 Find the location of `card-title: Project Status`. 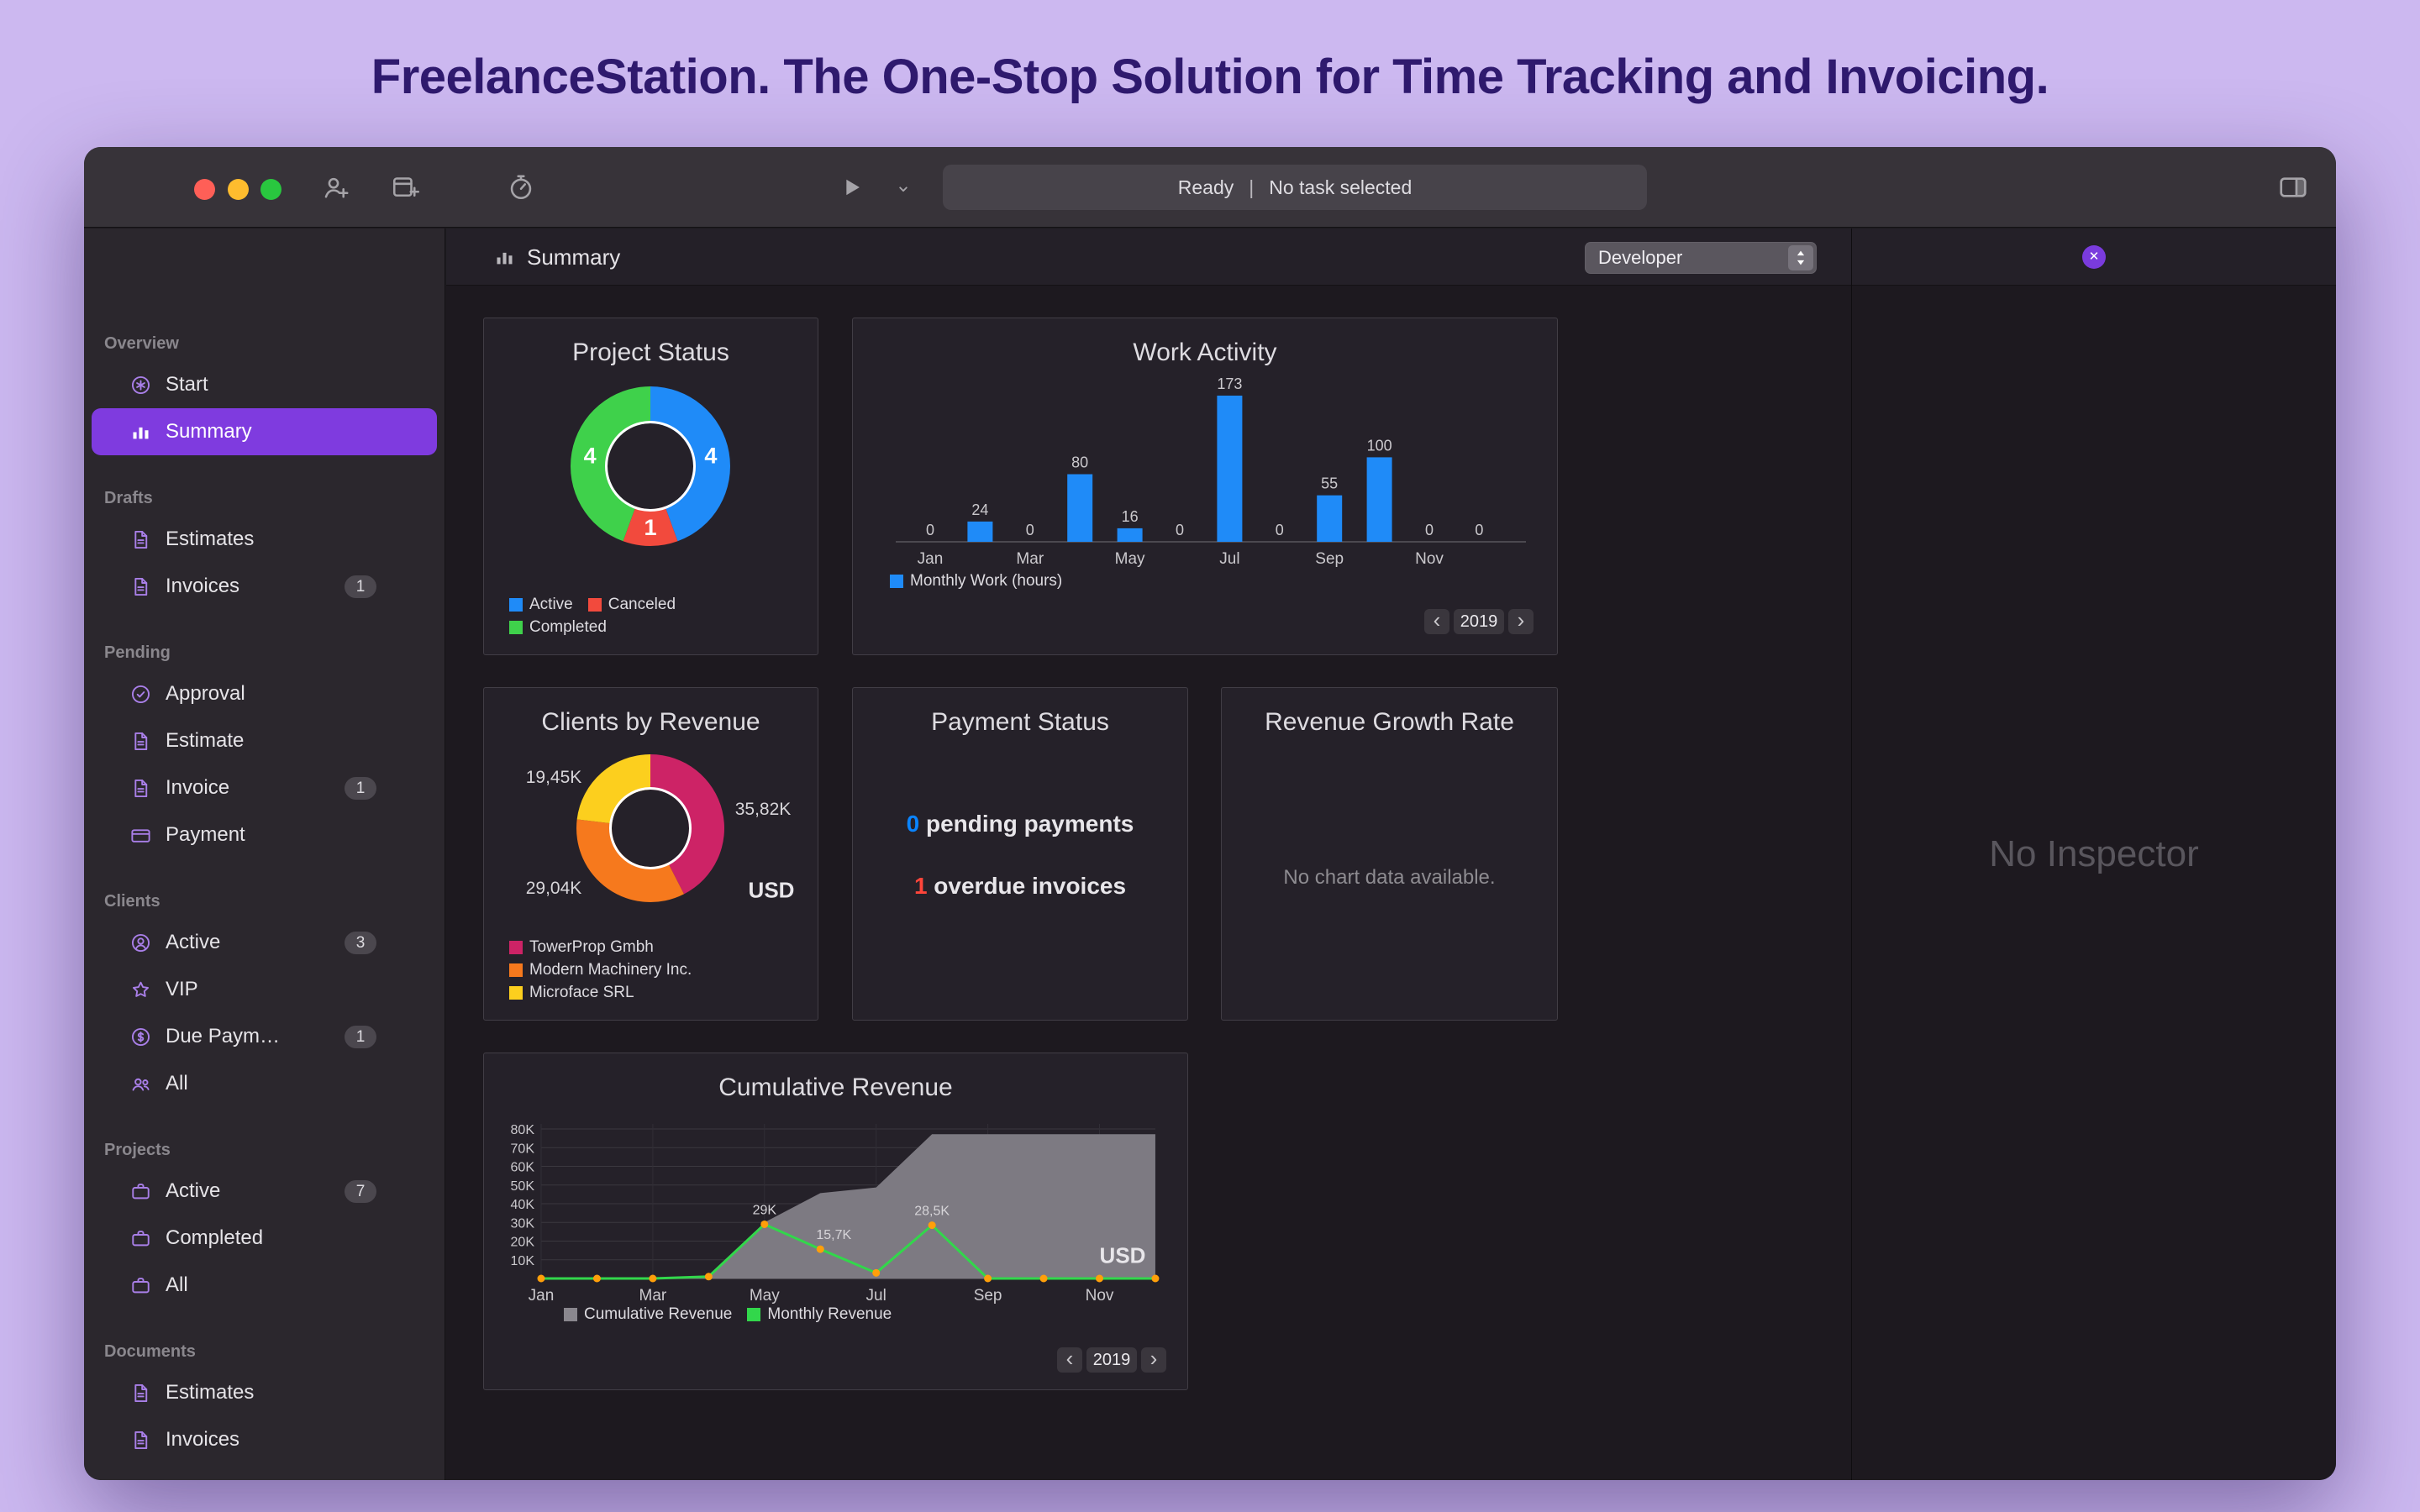

card-title: Project Status is located at coordinates (650, 352).